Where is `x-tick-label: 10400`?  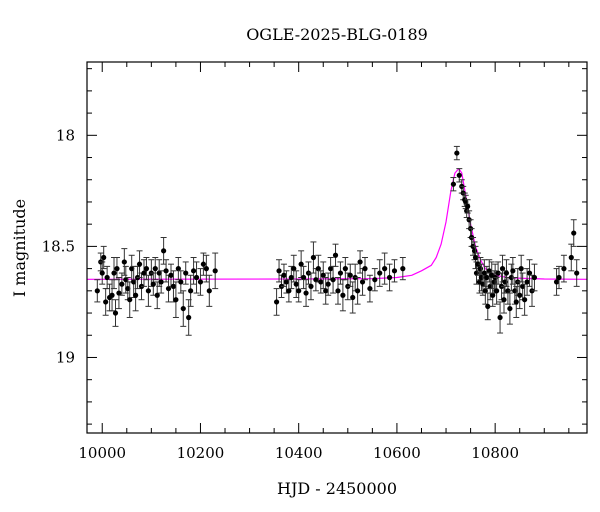 x-tick-label: 10400 is located at coordinates (299, 453).